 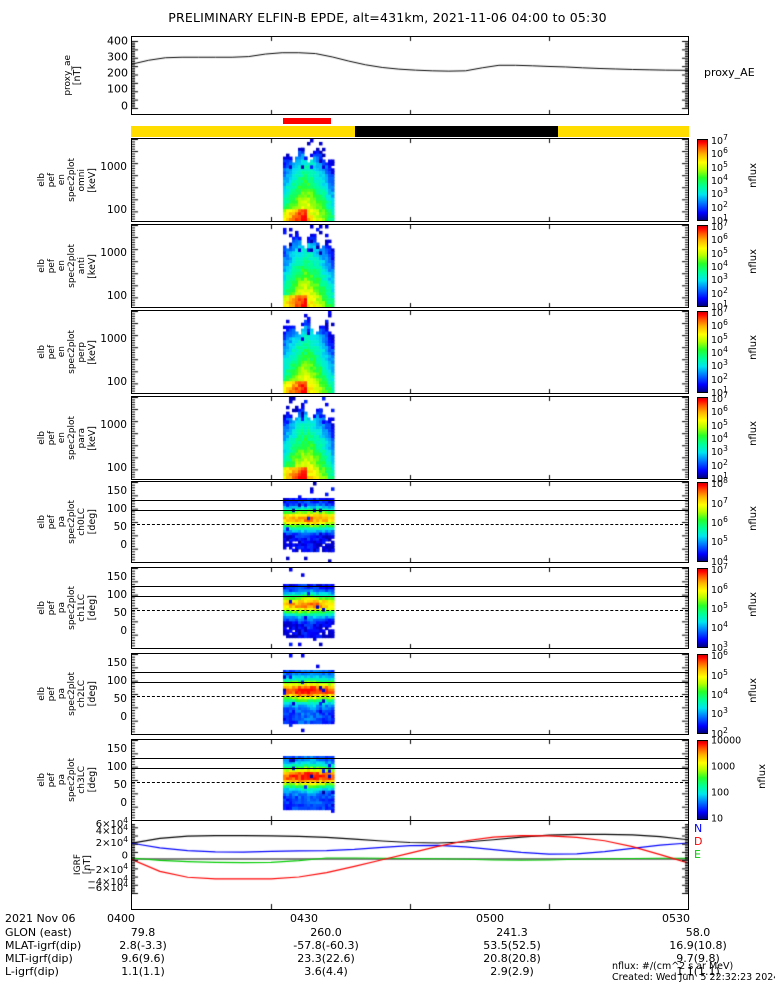 I want to click on meta-value-r0-c0: 79.8, so click(x=143, y=932).